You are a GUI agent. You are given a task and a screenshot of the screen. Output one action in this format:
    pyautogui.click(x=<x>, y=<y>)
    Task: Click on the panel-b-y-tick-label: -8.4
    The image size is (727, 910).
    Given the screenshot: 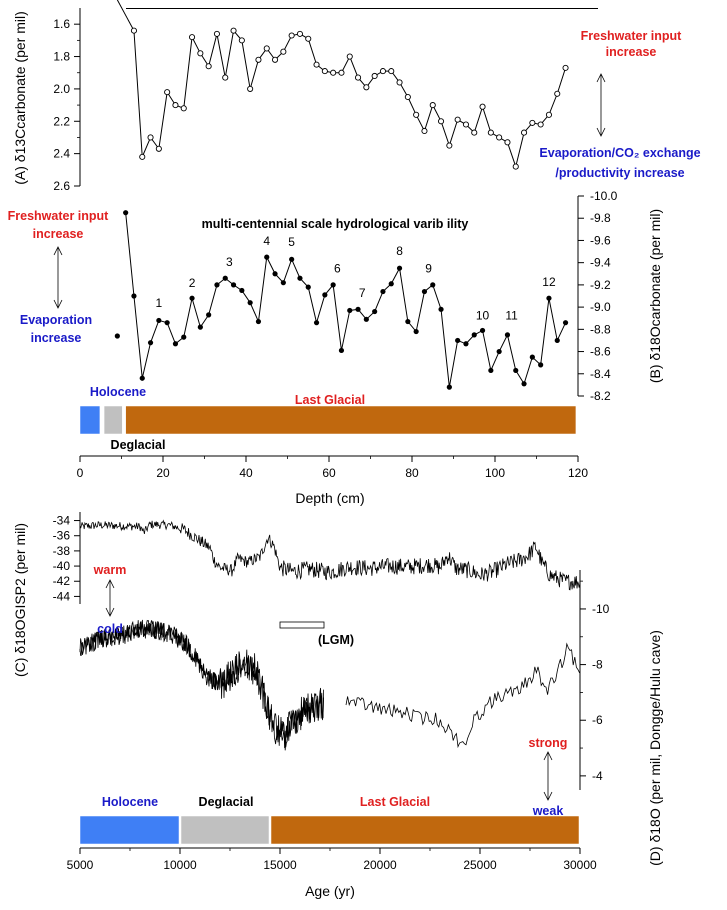 What is the action you would take?
    pyautogui.click(x=600, y=374)
    